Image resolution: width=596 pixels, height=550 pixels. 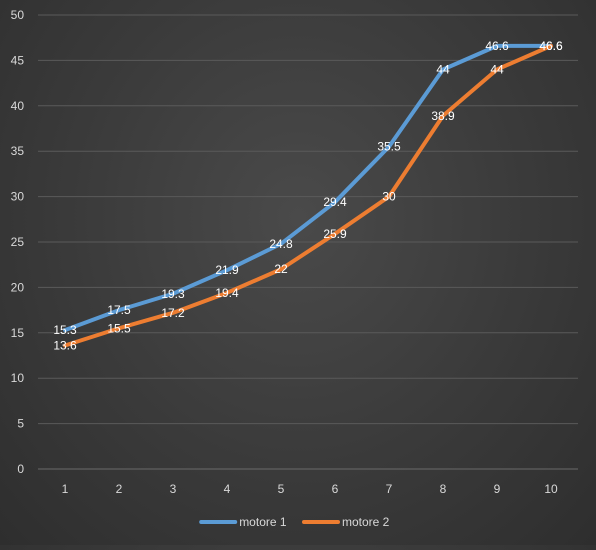 I want to click on x-tick-label: 5, so click(x=281, y=489).